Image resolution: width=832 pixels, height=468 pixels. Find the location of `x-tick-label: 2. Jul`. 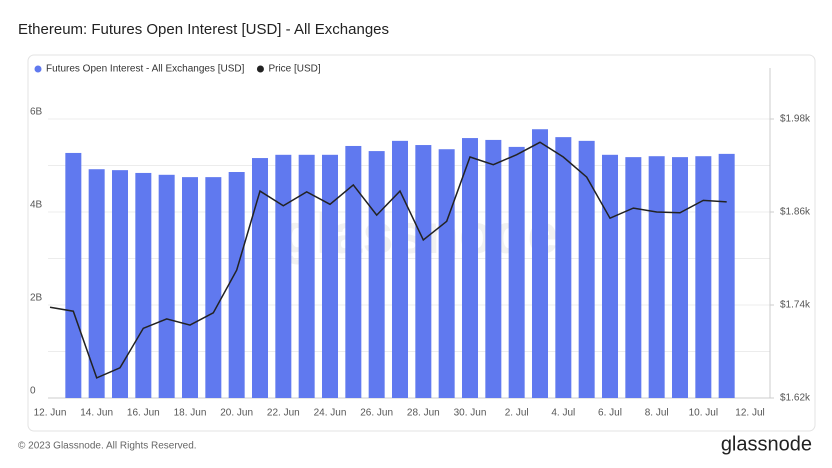

x-tick-label: 2. Jul is located at coordinates (517, 413).